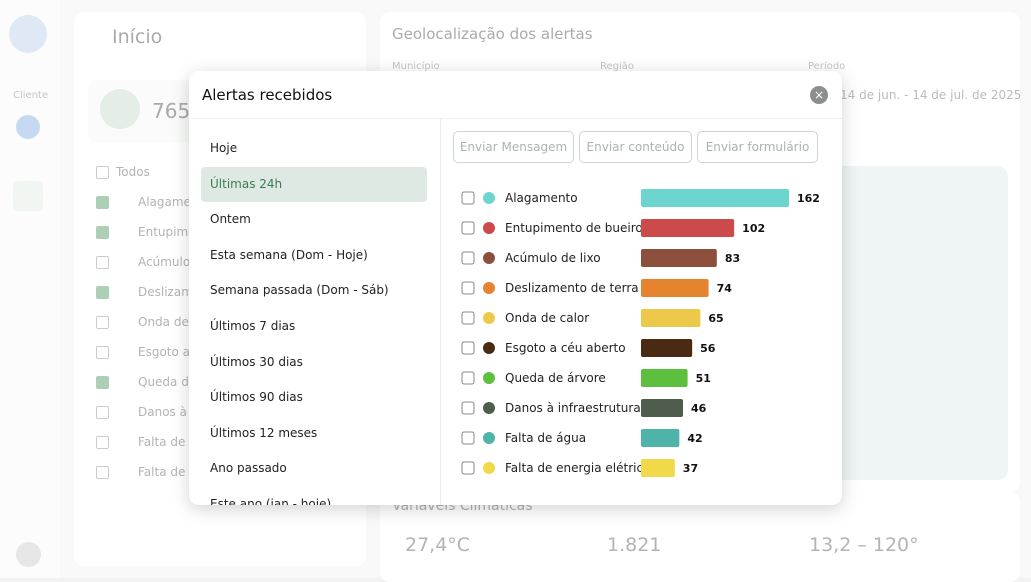  Describe the element at coordinates (515, 118) in the screenshot. I see `divider` at that location.